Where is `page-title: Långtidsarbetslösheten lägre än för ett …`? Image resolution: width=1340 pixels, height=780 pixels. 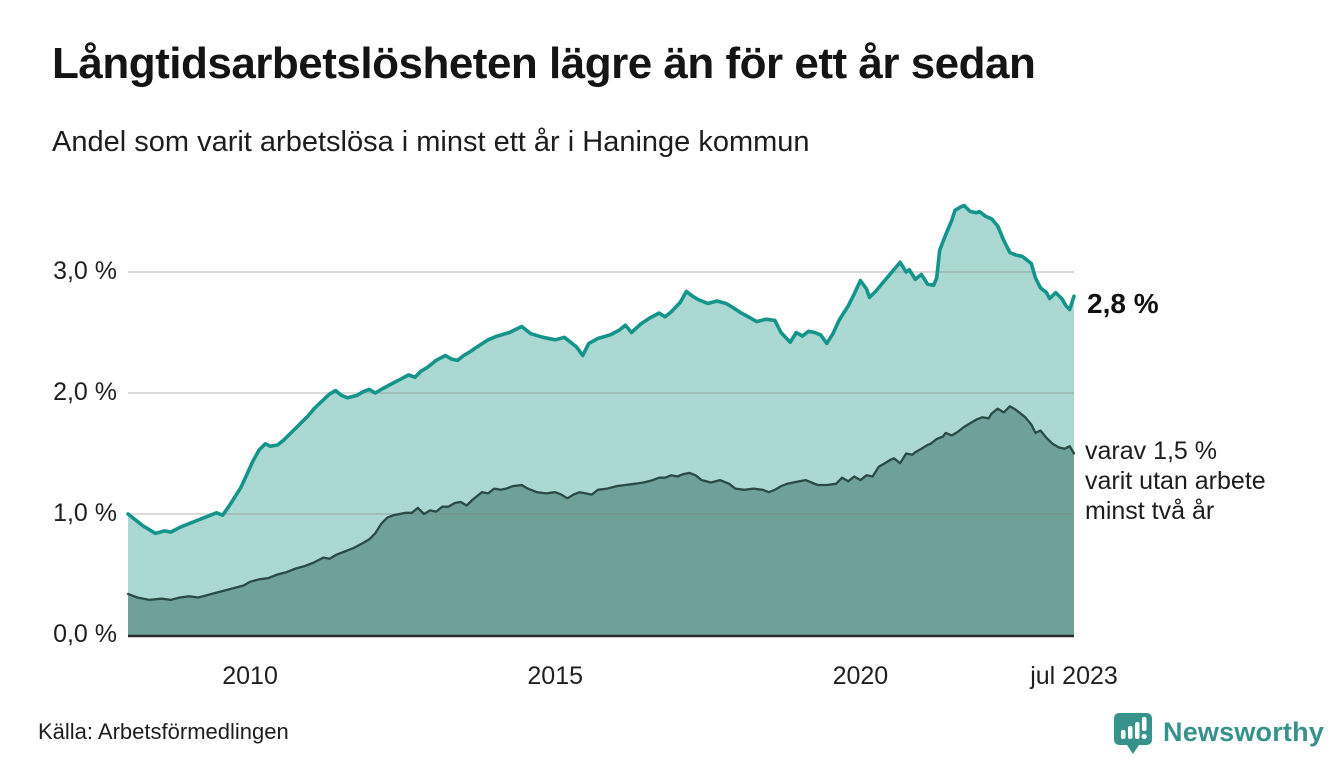 page-title: Långtidsarbetslösheten lägre än för ett … is located at coordinates (544, 63).